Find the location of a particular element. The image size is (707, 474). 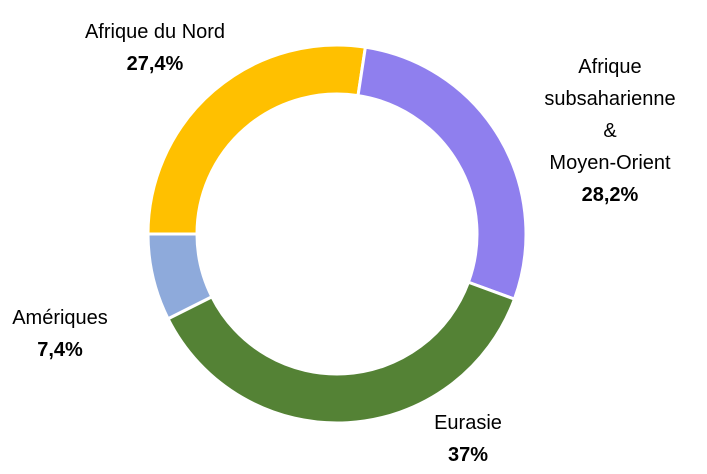

value-label: 37% is located at coordinates (468, 455).